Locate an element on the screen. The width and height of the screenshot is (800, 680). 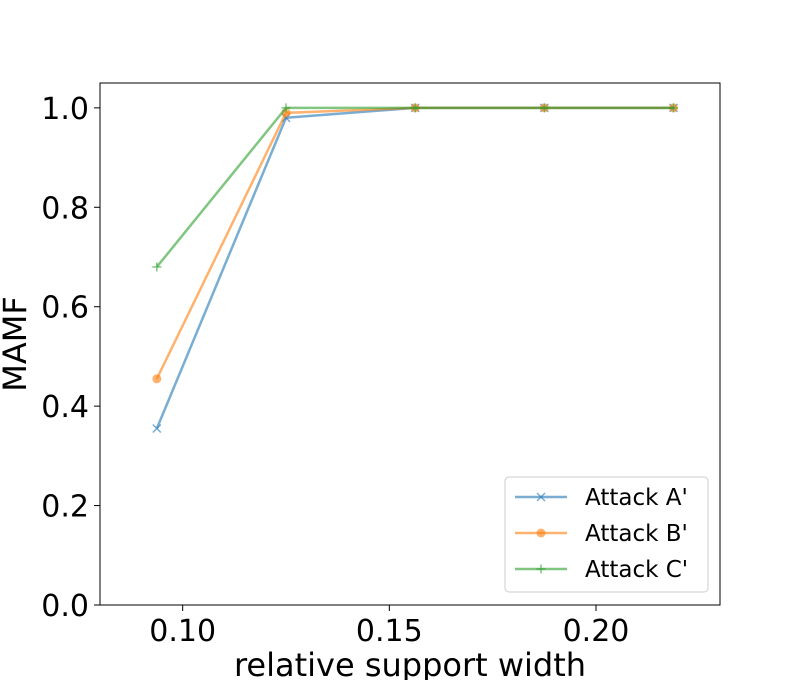
legend-item: Attack A' is located at coordinates (601, 498).